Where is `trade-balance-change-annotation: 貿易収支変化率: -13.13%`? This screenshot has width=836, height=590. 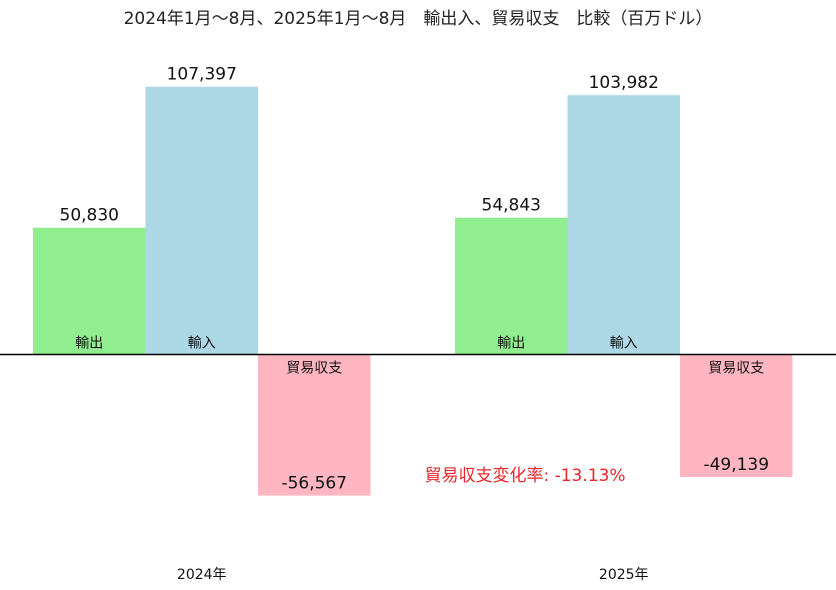
trade-balance-change-annotation: 貿易収支変化率: -13.13% is located at coordinates (524, 476).